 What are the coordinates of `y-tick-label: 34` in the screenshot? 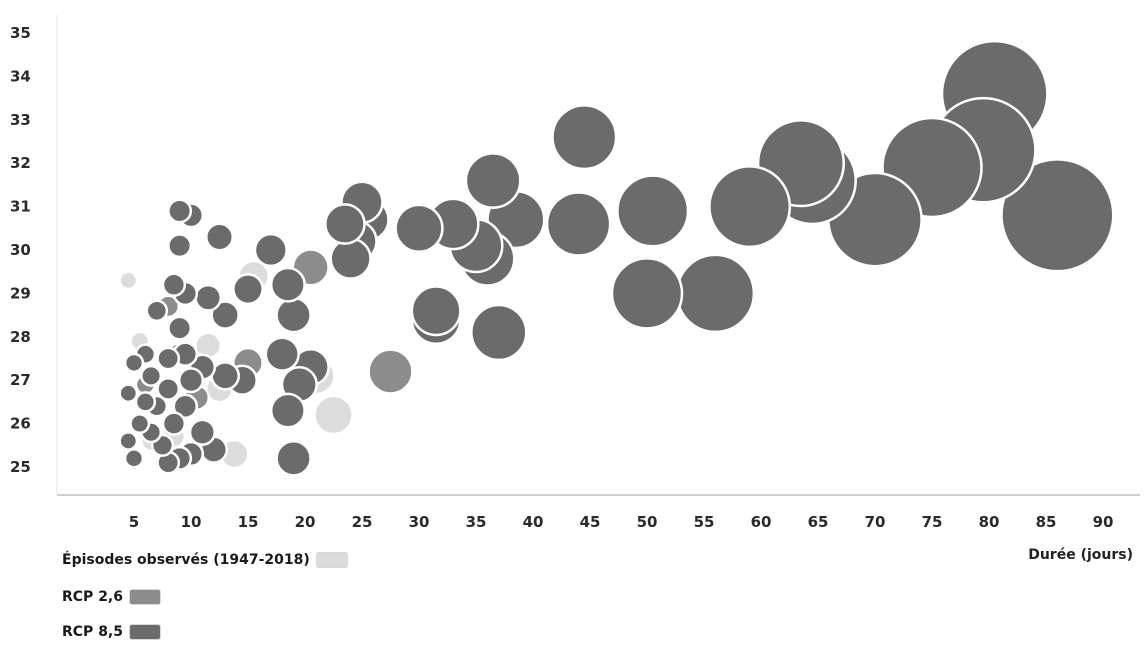 It's located at (20, 76).